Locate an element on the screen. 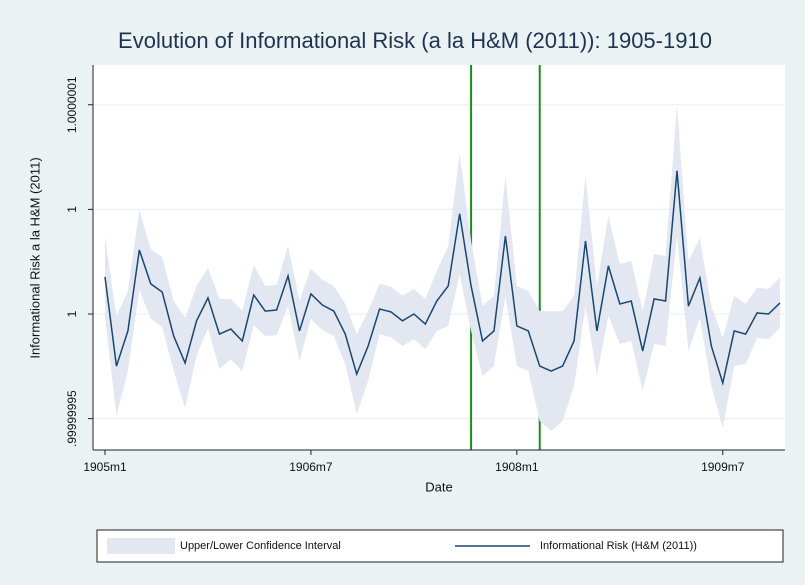  legend-label: Informational Risk (H&M (2011)) is located at coordinates (618, 546).